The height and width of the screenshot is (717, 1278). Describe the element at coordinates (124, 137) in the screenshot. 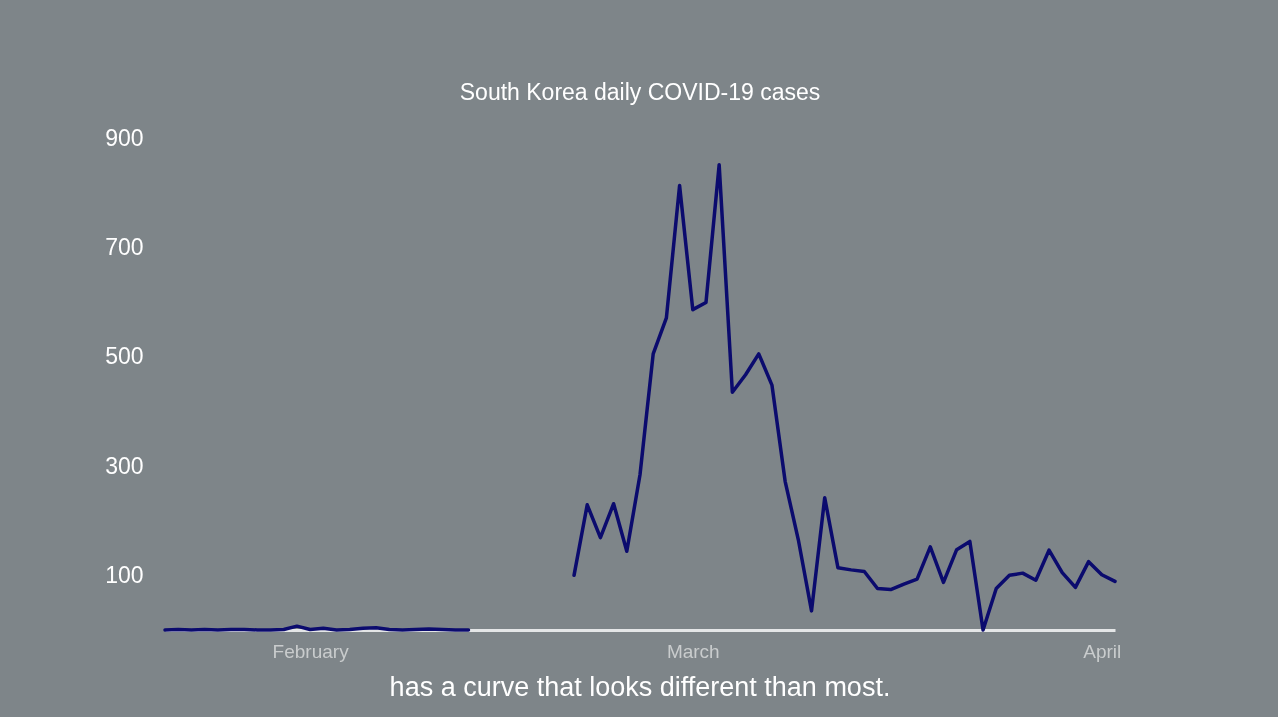

I see `y-tick-label: 900` at that location.